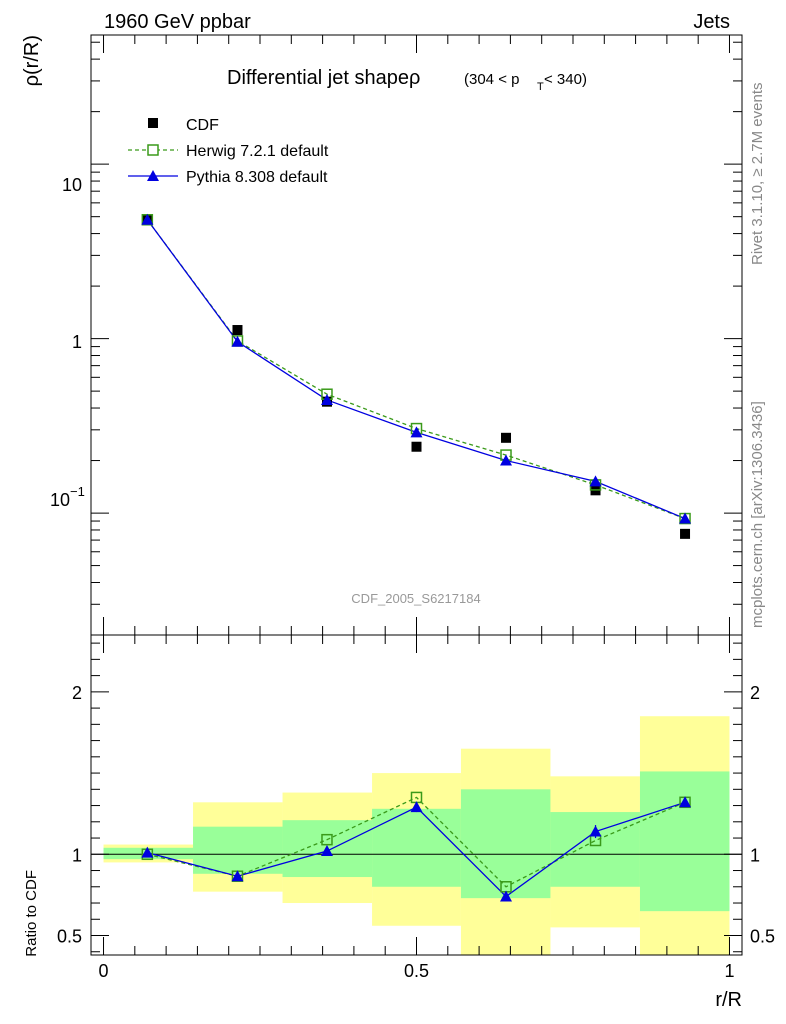  I want to click on process-label: Jets, so click(711, 22).